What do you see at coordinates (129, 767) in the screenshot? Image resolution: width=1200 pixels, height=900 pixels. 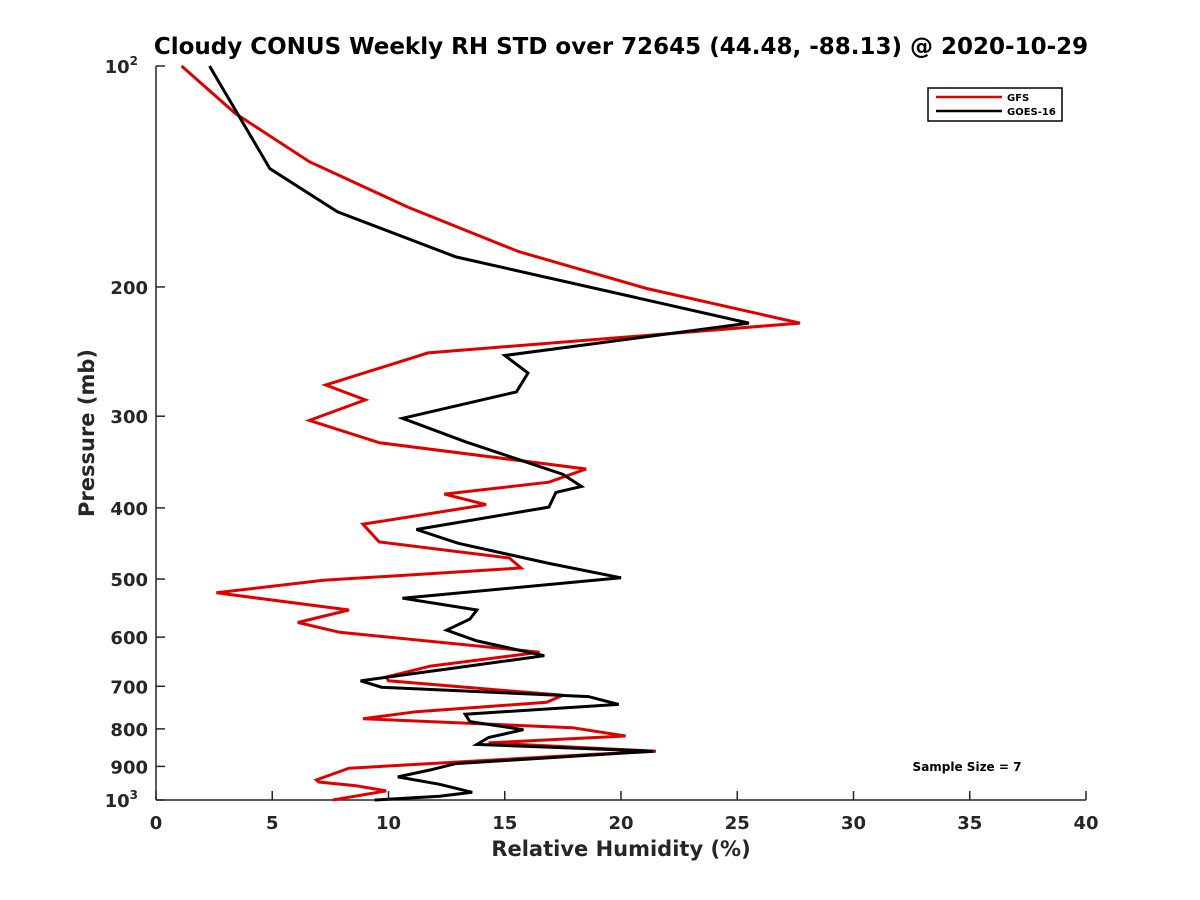 I see `y-tick-label: 900` at bounding box center [129, 767].